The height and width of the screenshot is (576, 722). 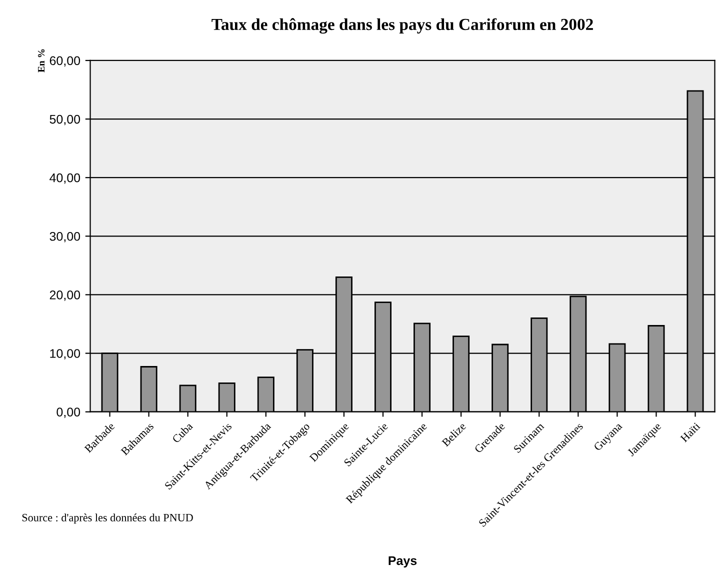 I want to click on y-tick-label: 30,00, so click(x=65, y=237).